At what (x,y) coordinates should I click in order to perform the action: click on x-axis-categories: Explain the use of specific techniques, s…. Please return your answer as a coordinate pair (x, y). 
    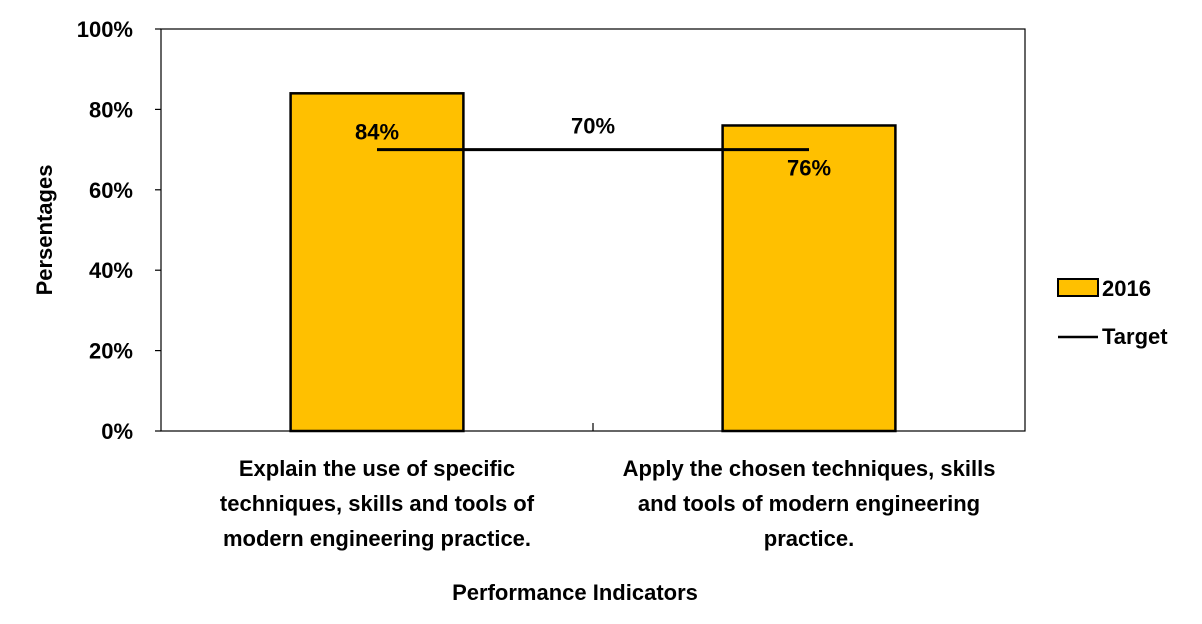
    Looking at the image, I should click on (608, 503).